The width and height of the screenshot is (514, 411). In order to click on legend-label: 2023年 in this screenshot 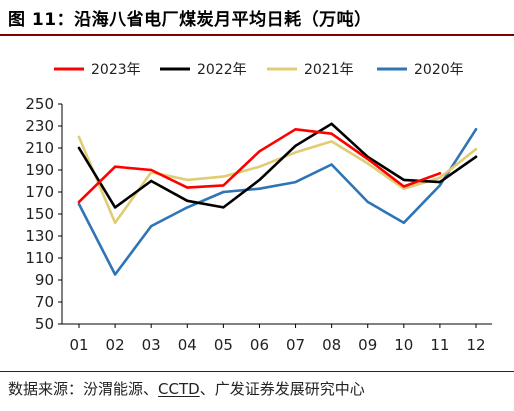, I will do `click(116, 70)`.